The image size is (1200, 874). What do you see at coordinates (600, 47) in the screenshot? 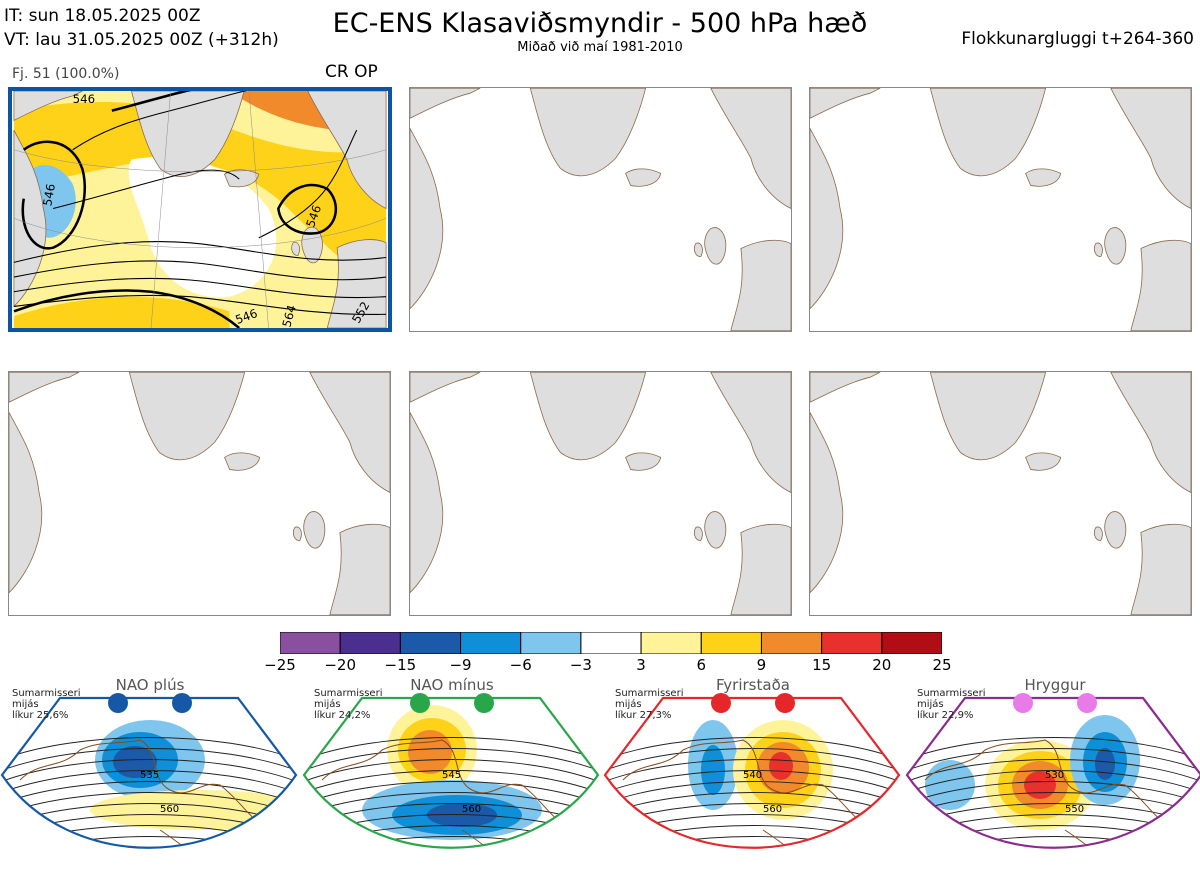
I see `page-subtitle: Miðað við maí 1981-2010` at bounding box center [600, 47].